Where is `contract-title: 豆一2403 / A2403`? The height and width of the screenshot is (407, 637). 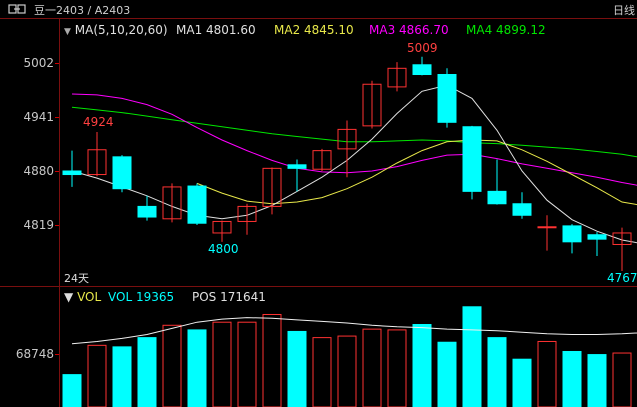
contract-title: 豆一2403 / A2403 is located at coordinates (82, 10).